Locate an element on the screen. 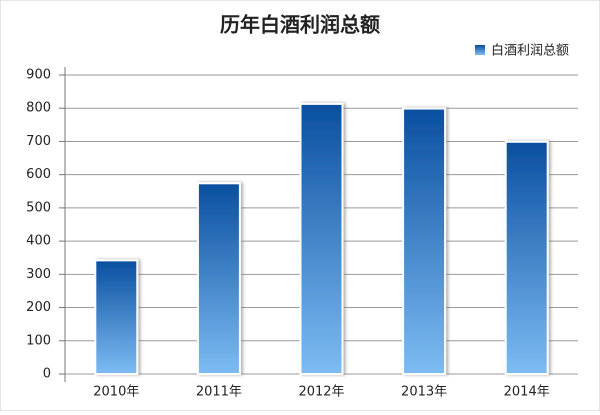  y-tick-label: 0 is located at coordinates (47, 374).